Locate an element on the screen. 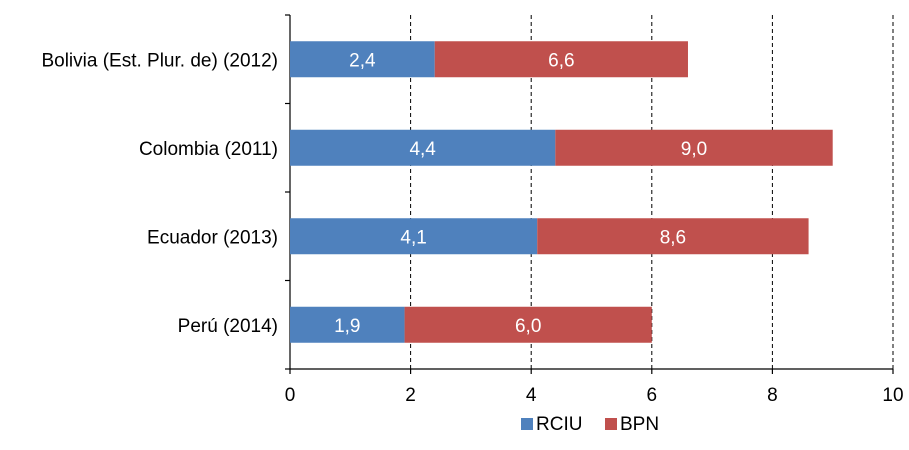  x-tick-label: 0 is located at coordinates (290, 395).